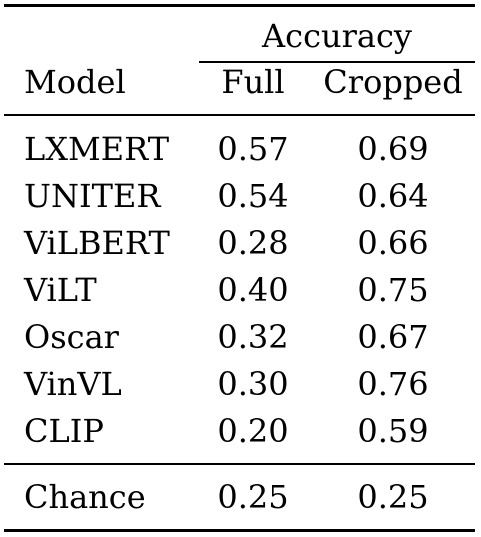  What do you see at coordinates (393, 149) in the screenshot?
I see `cropped-accuracy: 0.69` at bounding box center [393, 149].